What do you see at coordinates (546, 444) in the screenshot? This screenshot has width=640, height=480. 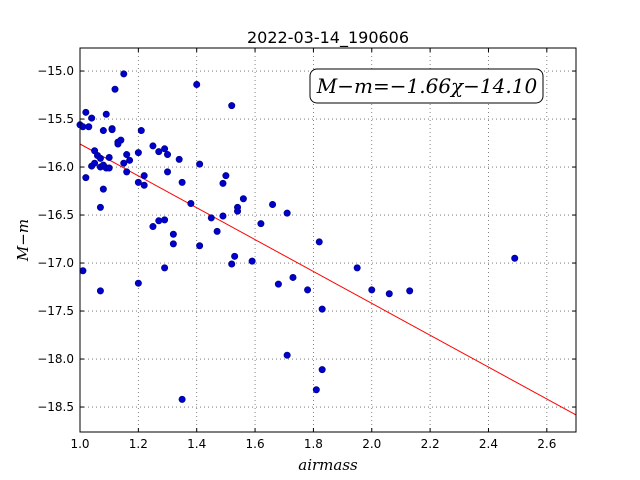 I see `x-tick-label: 2.6` at bounding box center [546, 444].